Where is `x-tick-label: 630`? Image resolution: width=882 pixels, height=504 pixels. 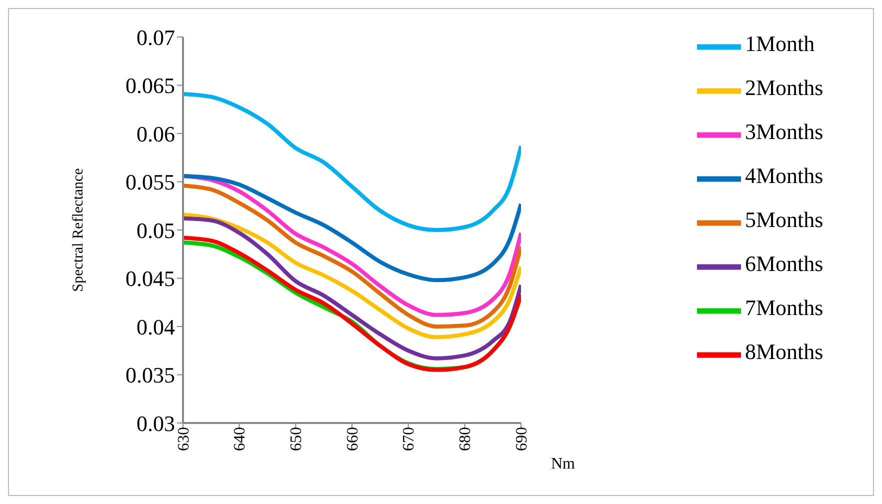
x-tick-label: 630 is located at coordinates (183, 439).